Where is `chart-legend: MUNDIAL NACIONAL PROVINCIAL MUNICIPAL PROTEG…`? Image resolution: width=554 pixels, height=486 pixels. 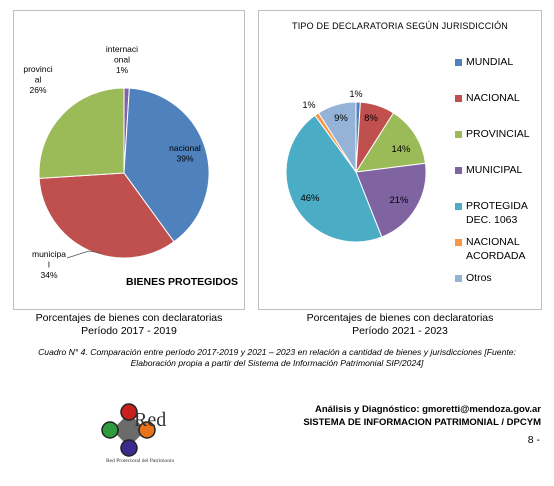
chart-legend: MUNDIAL NACIONAL PROVINCIAL MUNICIPAL PROTEG… is located at coordinates (498, 181).